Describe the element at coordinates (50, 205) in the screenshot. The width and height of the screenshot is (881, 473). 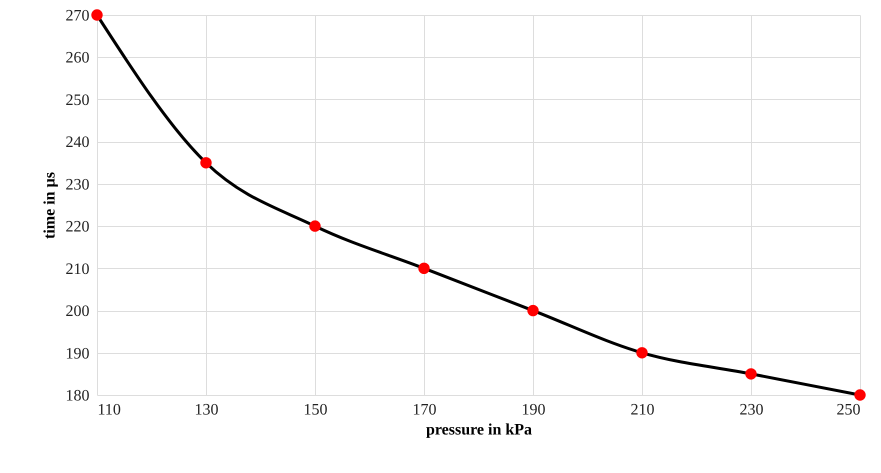
I see `y-axis-title: time in µs` at that location.